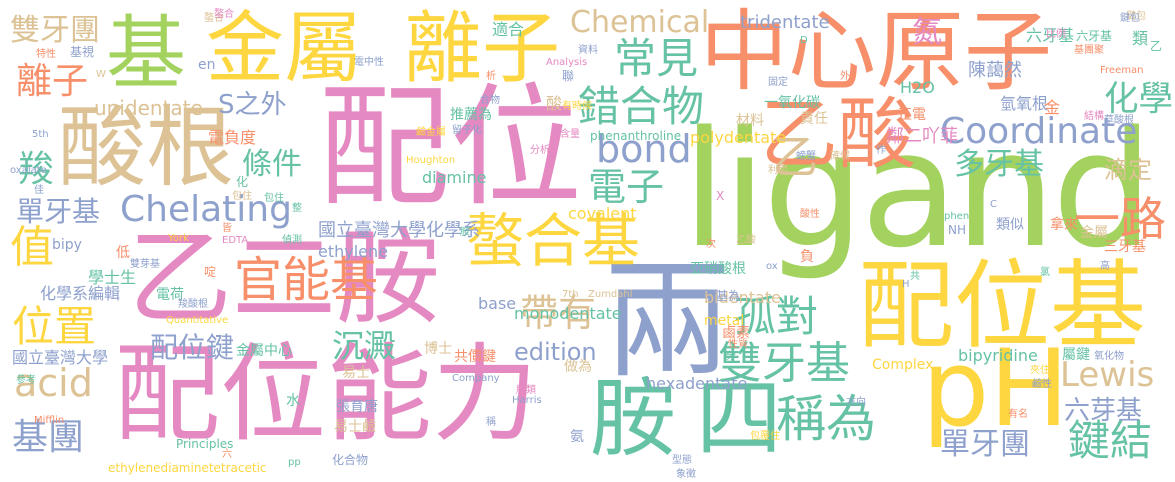 The image size is (1175, 482). What do you see at coordinates (750, 121) in the screenshot?
I see `word-cailiao: 材料` at bounding box center [750, 121].